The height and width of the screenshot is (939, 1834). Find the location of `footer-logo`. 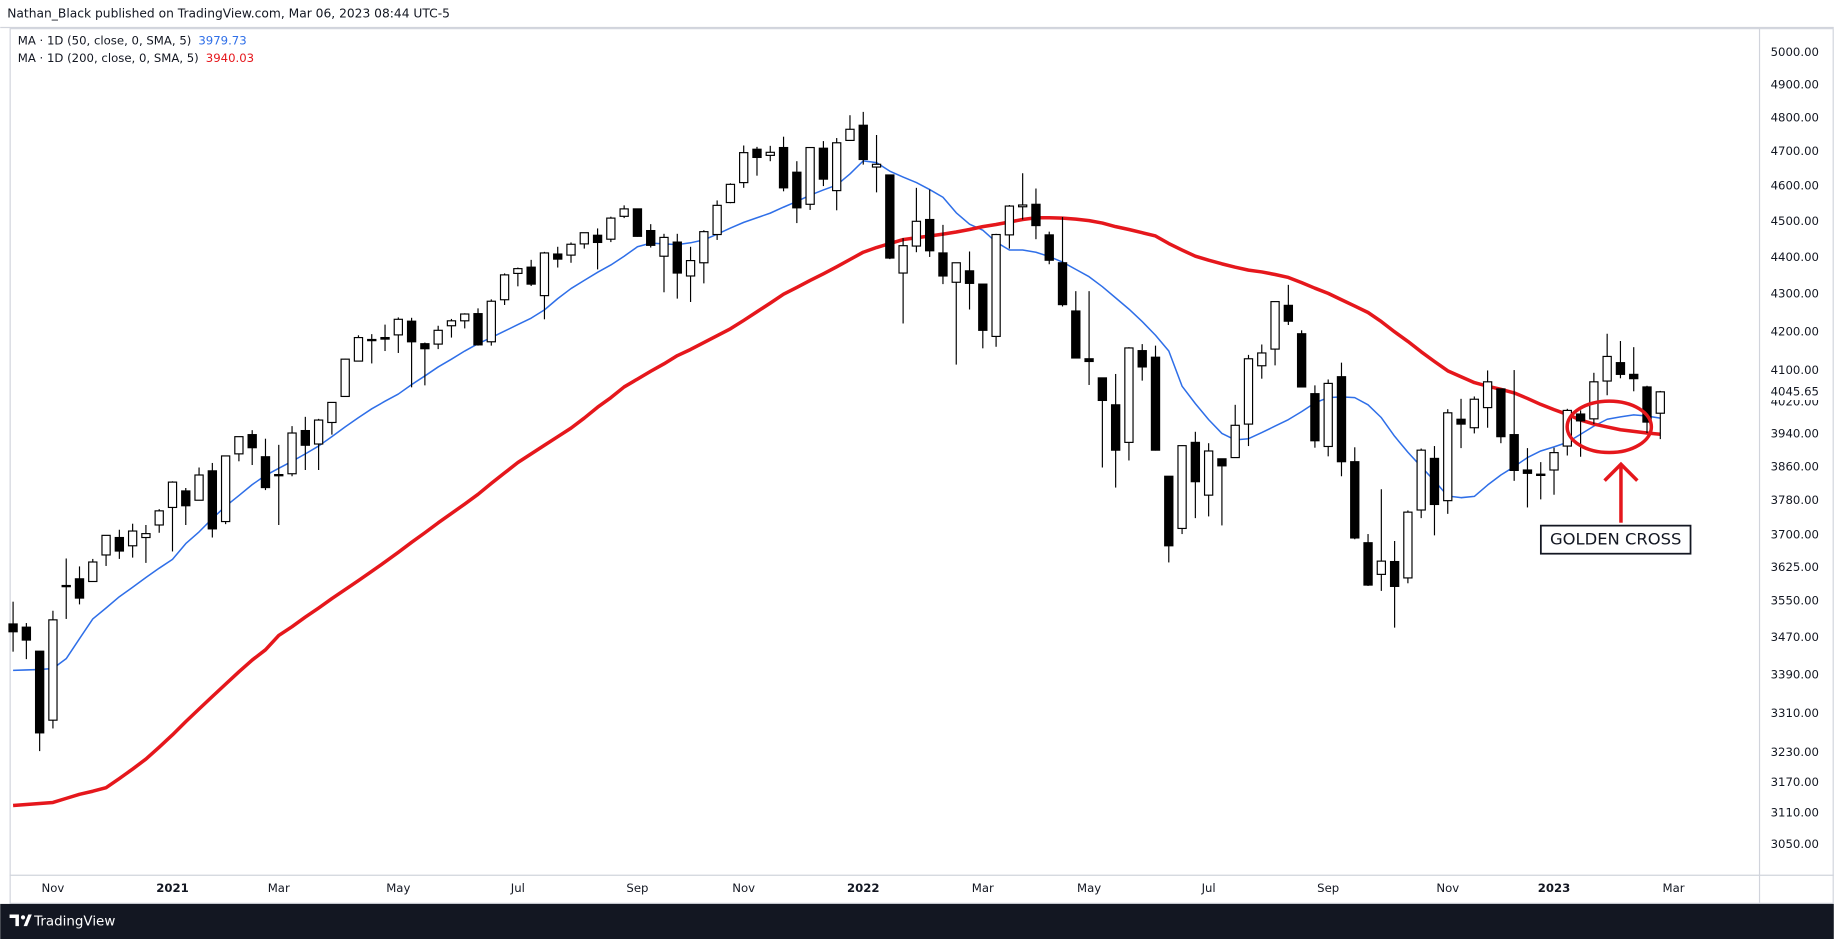

footer-logo is located at coordinates (20, 920).